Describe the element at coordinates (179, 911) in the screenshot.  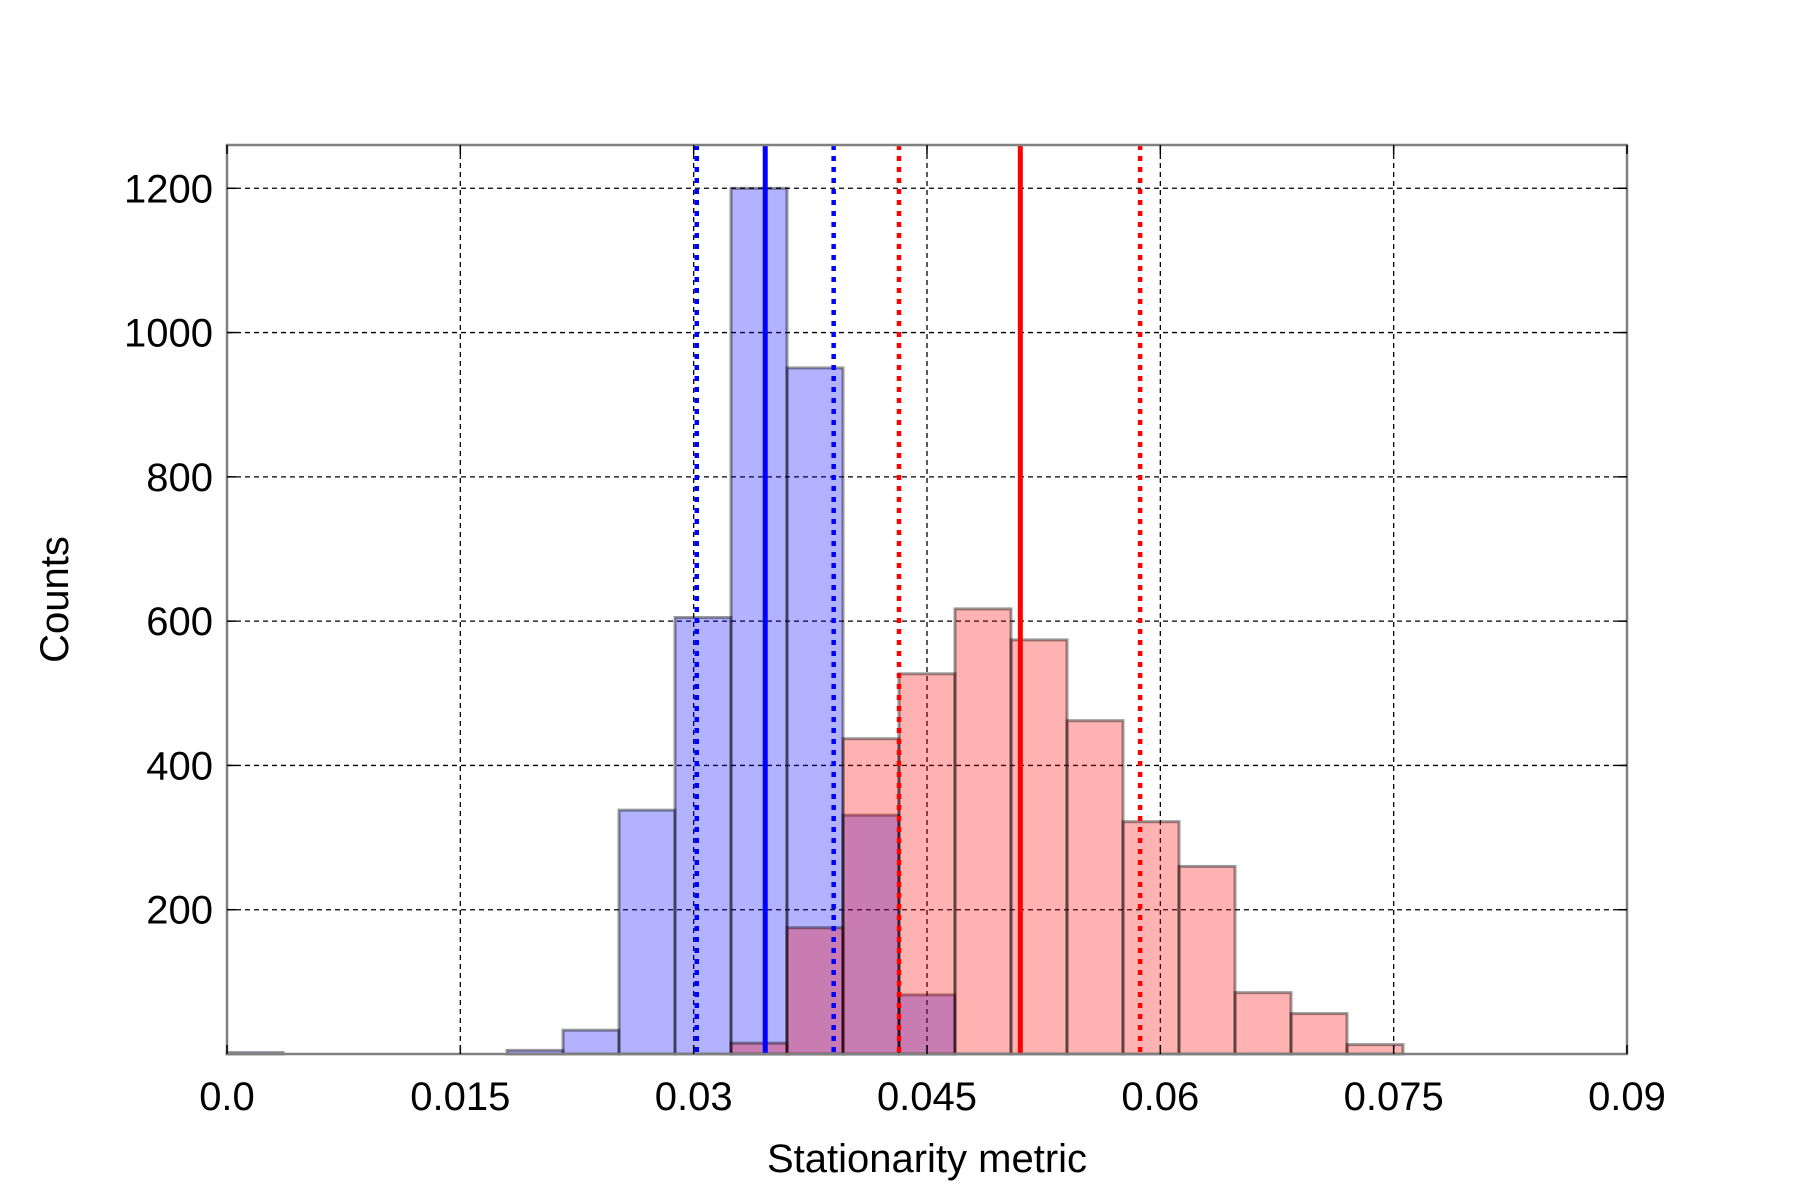
I see `y-tick-label: 200` at that location.